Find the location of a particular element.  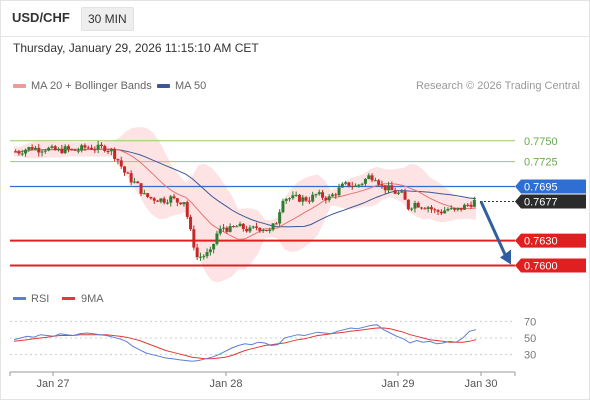

level-tag-support: 0.7630 is located at coordinates (550, 240).